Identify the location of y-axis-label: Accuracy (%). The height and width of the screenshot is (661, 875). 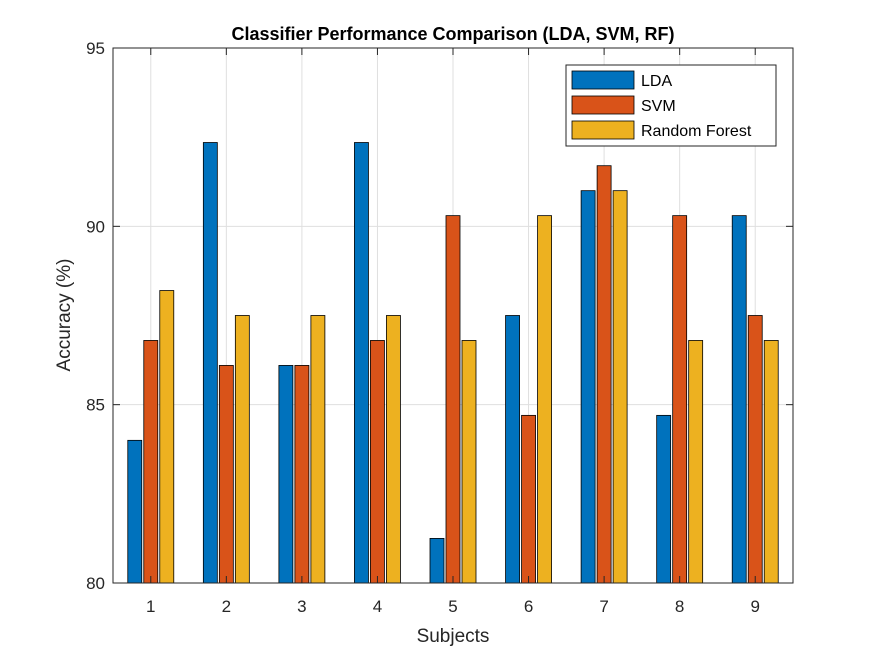
(64, 315).